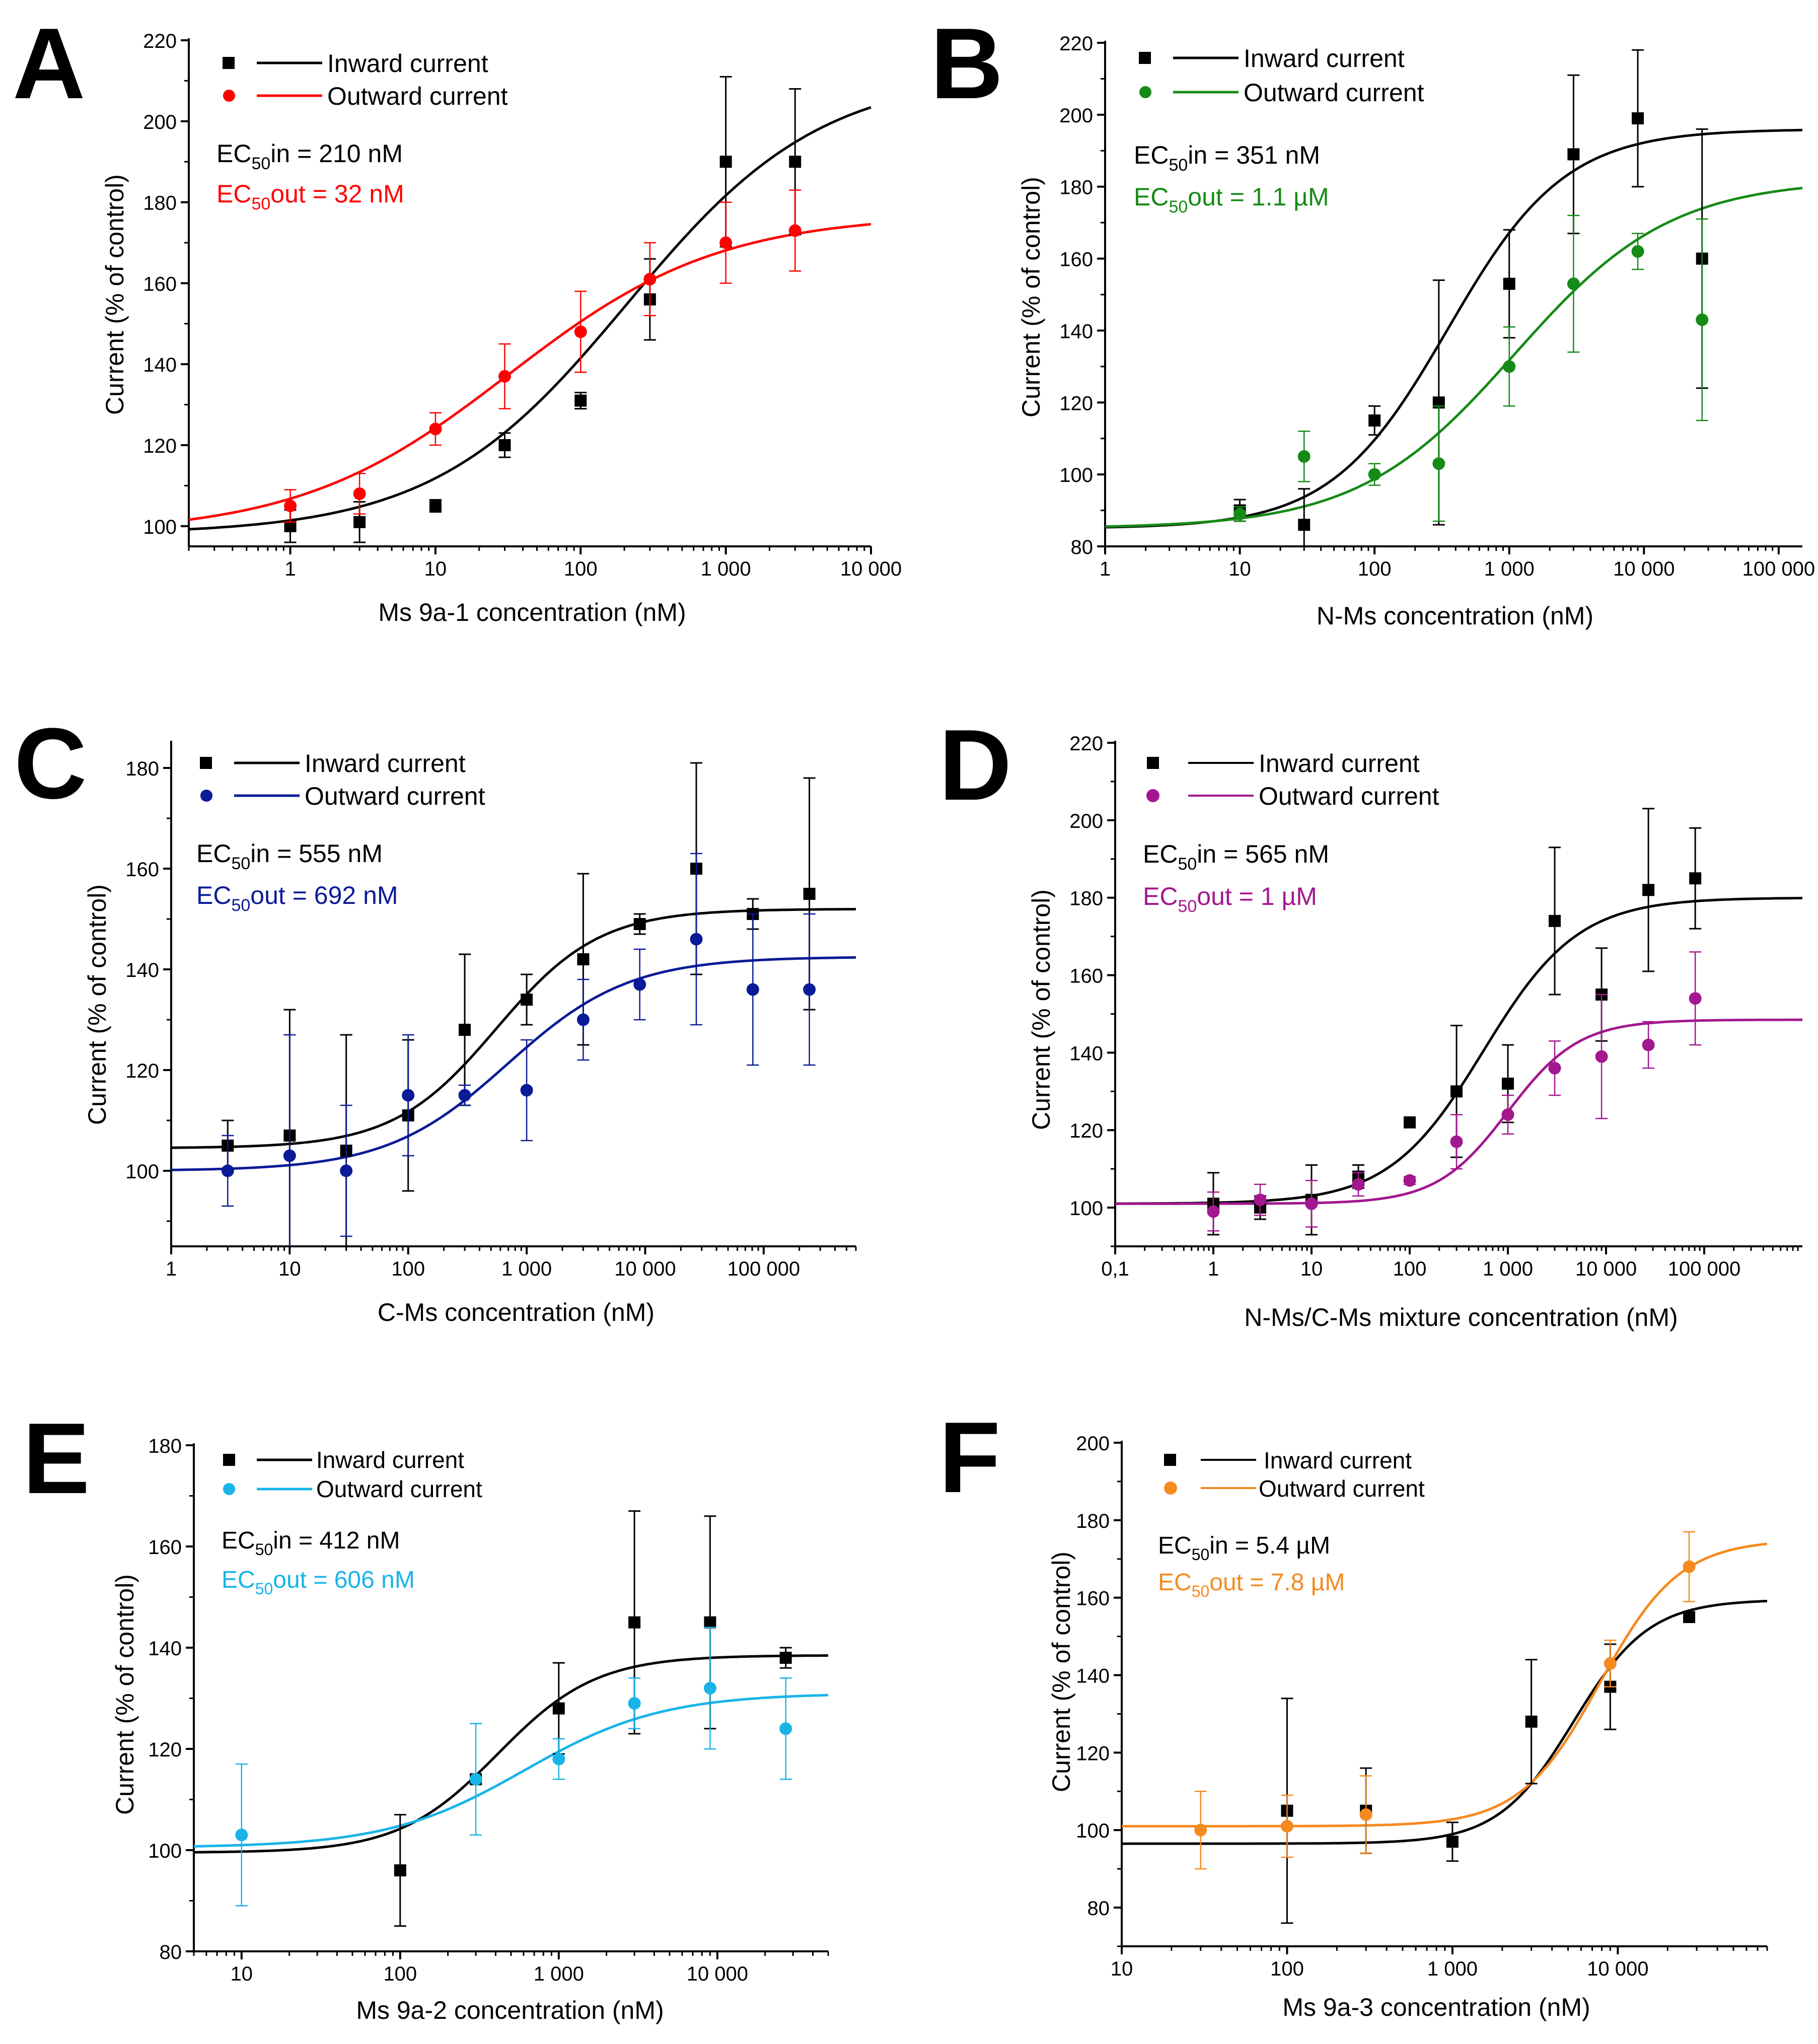 The height and width of the screenshot is (2044, 1818). I want to click on ec50-outward-A: EC50out = 32 nM, so click(310, 197).